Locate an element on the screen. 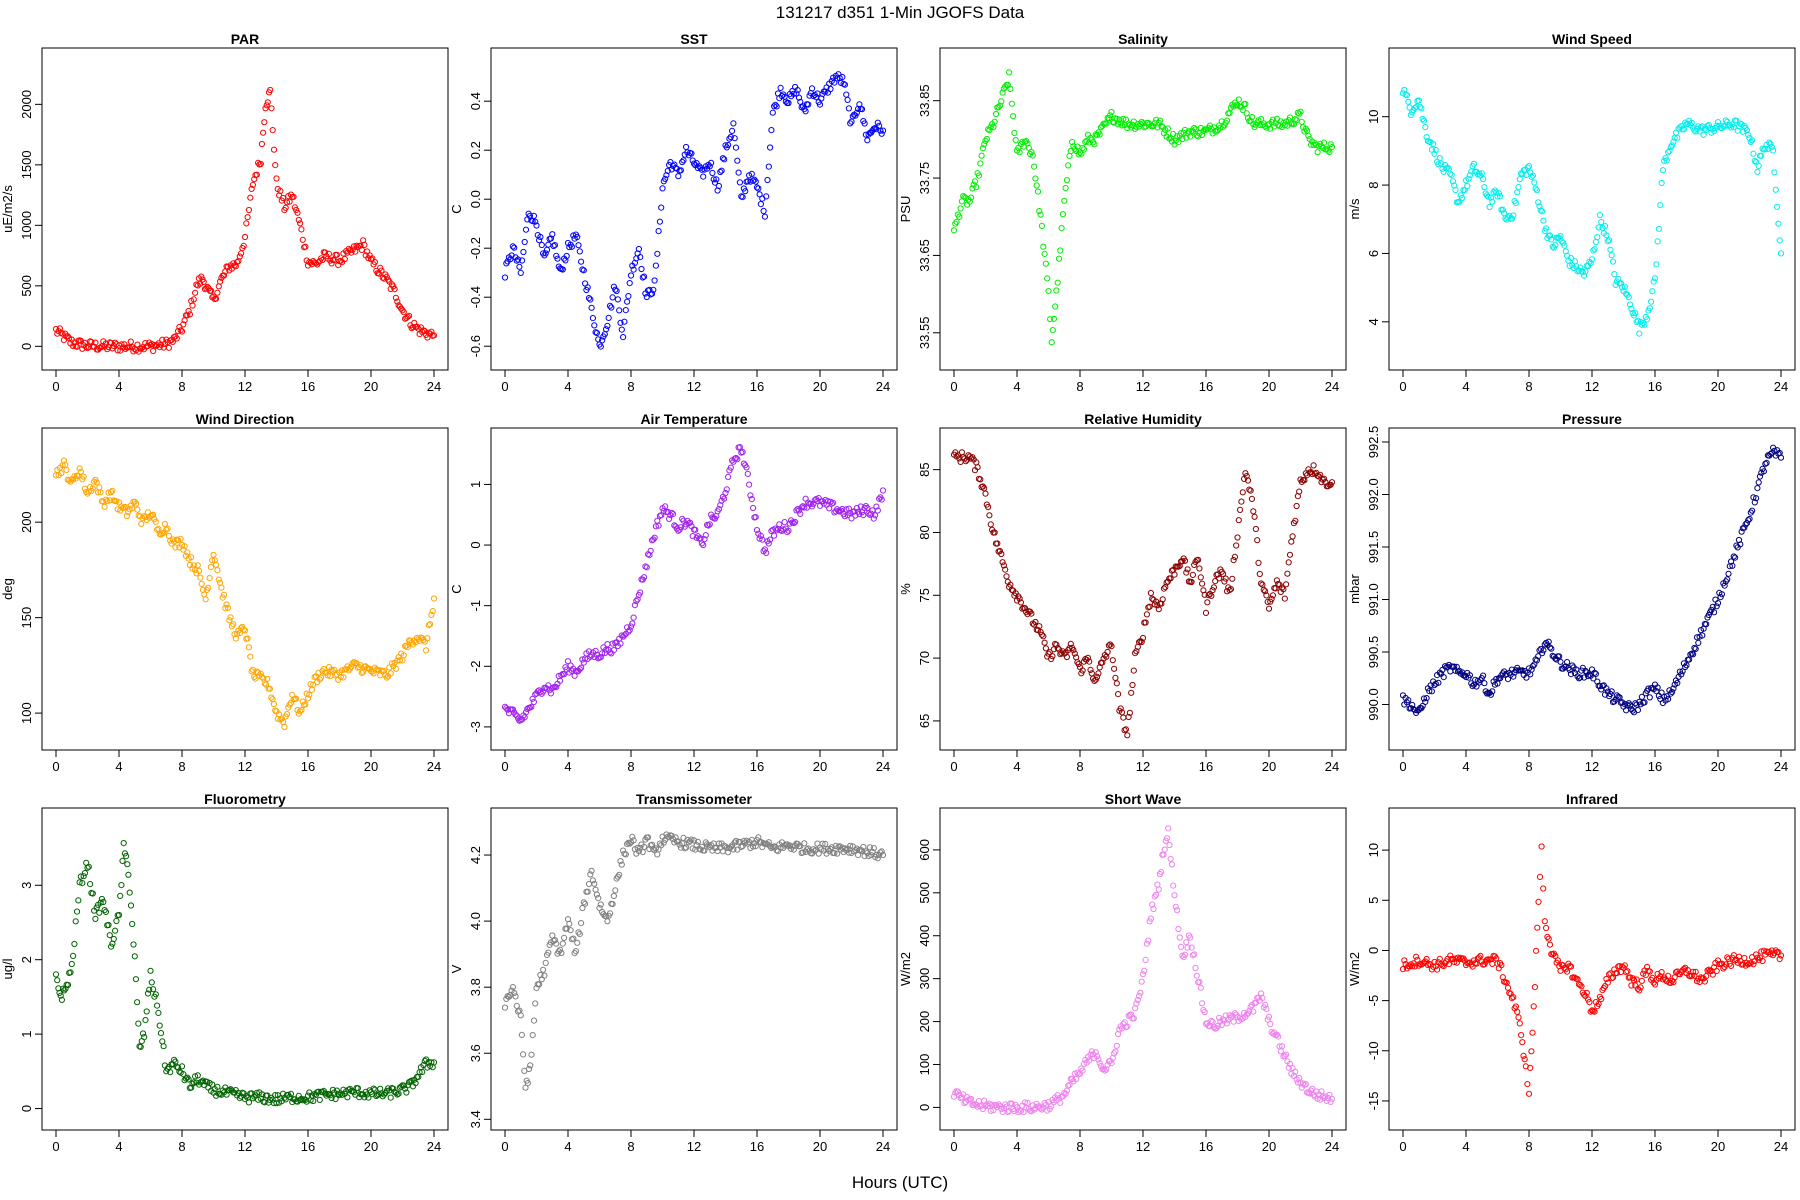  panel-infrared-title: Infrared is located at coordinates (1592, 799).